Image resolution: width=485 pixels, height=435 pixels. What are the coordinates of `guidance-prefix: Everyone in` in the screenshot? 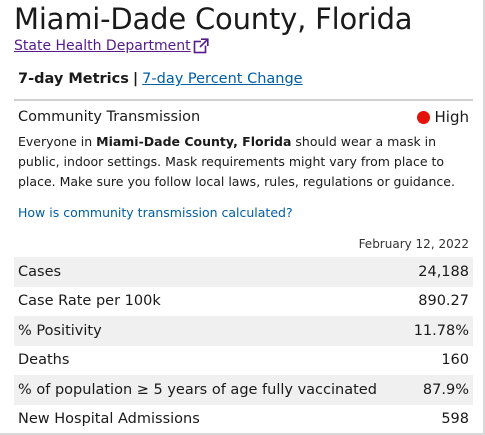 It's located at (57, 141).